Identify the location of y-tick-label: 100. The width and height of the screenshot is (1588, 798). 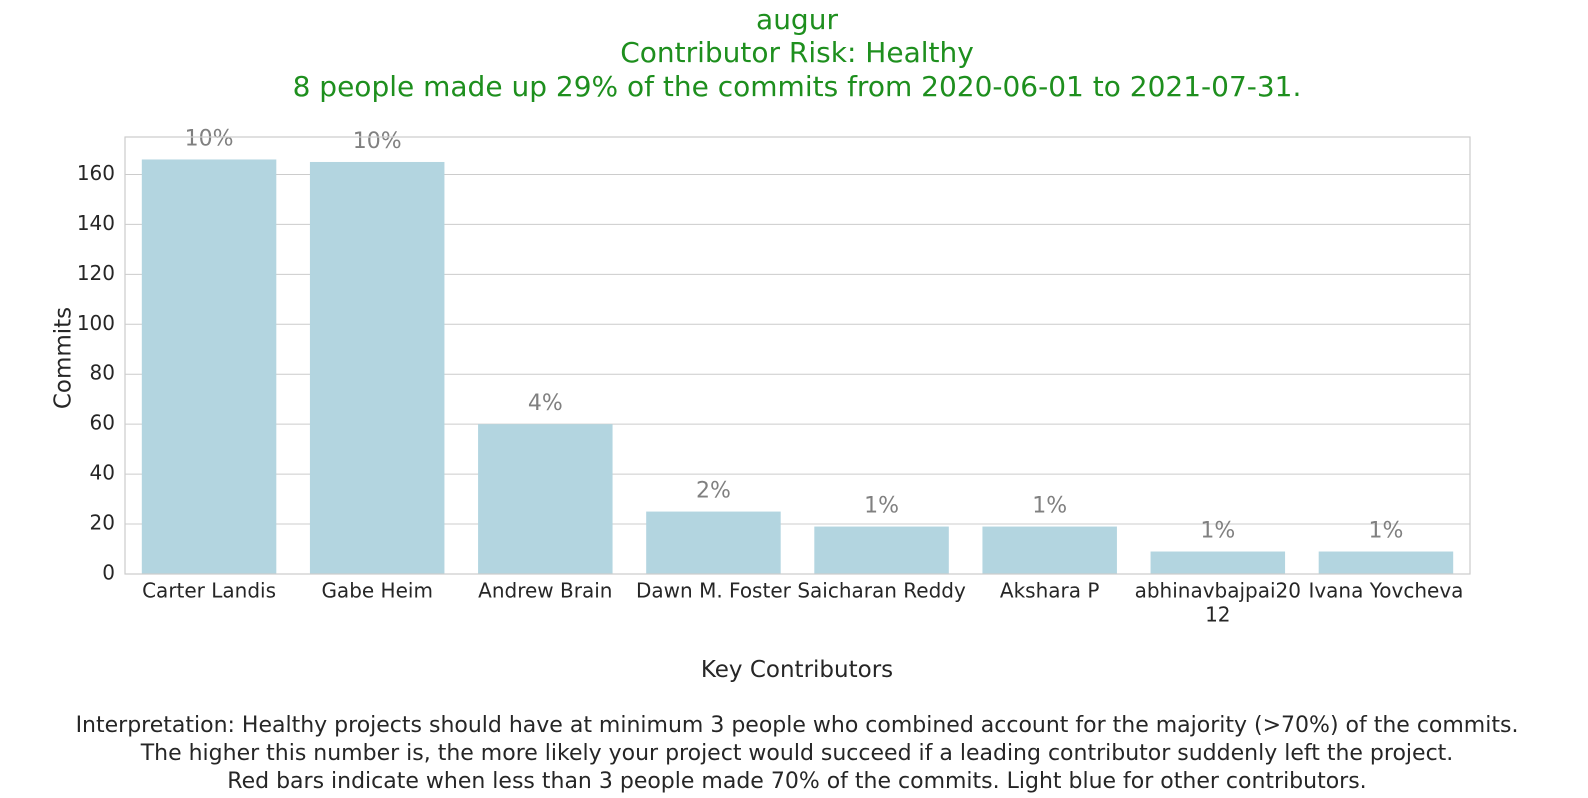
(96, 323).